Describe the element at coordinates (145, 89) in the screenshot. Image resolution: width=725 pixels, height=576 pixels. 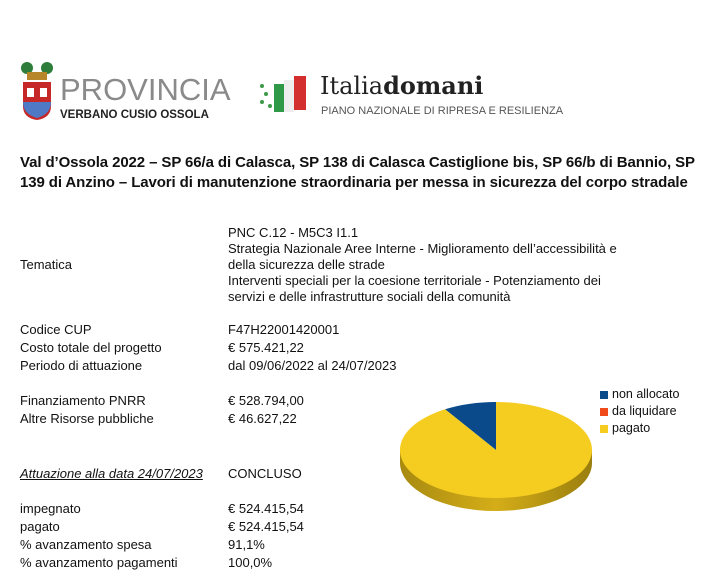
I see `provincia-text: PROVINCIA` at that location.